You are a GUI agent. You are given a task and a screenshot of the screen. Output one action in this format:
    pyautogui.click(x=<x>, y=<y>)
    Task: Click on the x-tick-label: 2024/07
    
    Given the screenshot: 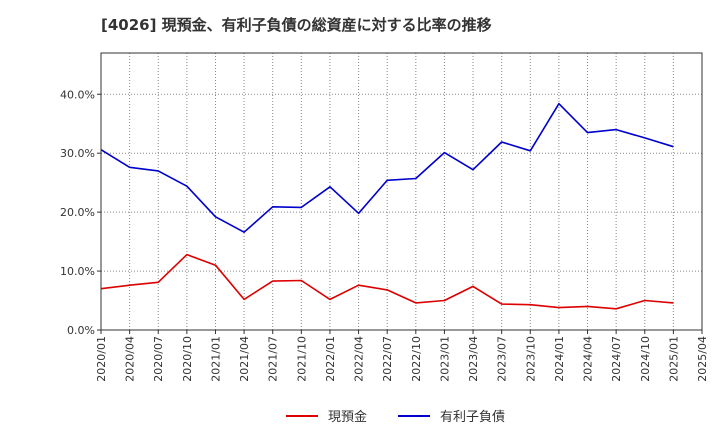 What is the action you would take?
    pyautogui.click(x=616, y=359)
    